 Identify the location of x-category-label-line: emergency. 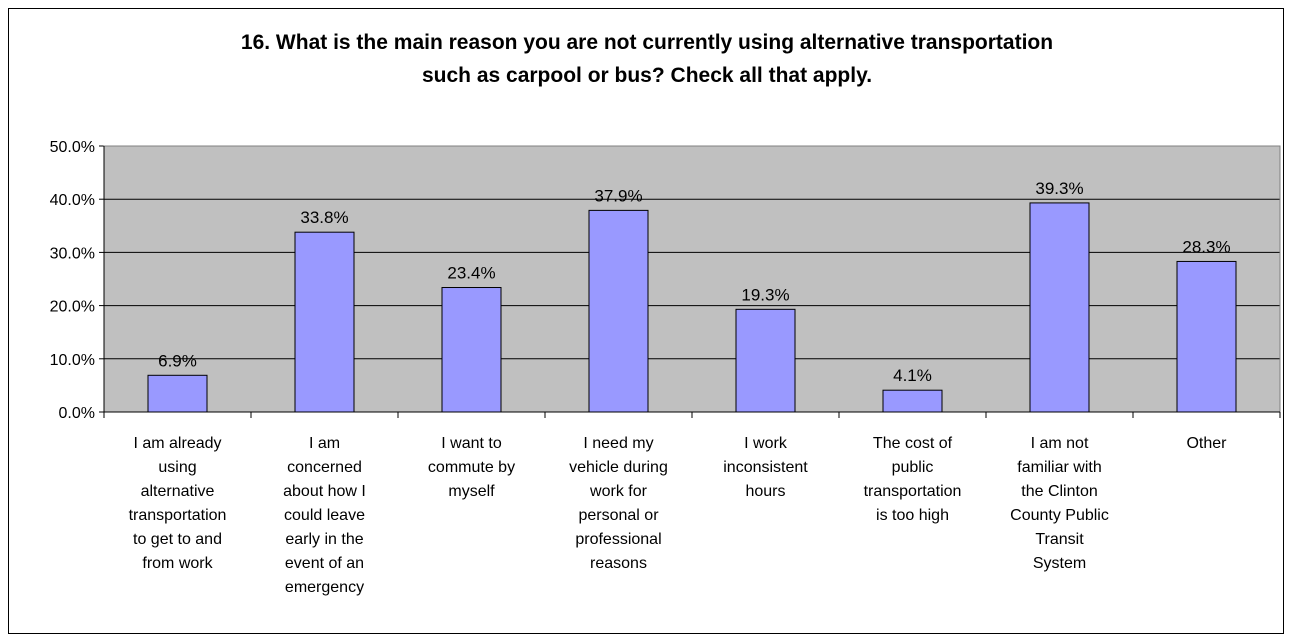
(324, 587).